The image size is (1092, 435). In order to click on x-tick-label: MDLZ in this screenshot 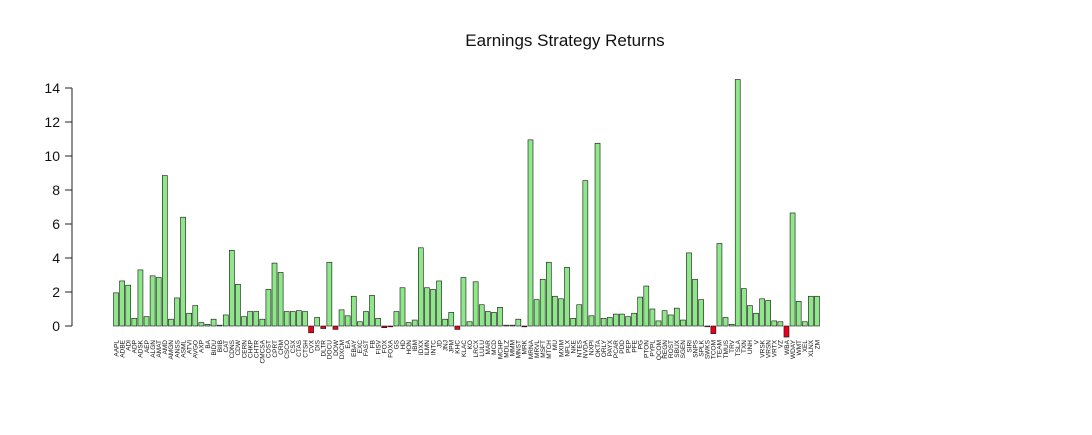, I will do `click(506, 349)`.